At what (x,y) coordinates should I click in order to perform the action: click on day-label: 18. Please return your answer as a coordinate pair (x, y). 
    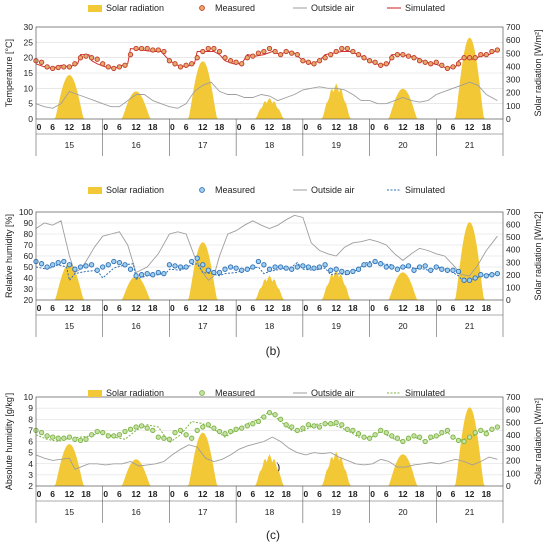
    Looking at the image, I should click on (270, 512).